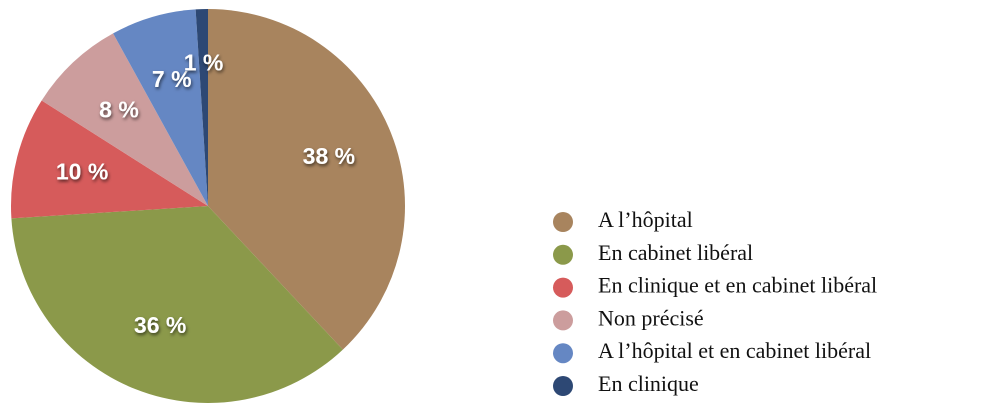 This screenshot has height=403, width=990. Describe the element at coordinates (737, 285) in the screenshot. I see `legend-label: En clinique et en cabinet libéral` at that location.